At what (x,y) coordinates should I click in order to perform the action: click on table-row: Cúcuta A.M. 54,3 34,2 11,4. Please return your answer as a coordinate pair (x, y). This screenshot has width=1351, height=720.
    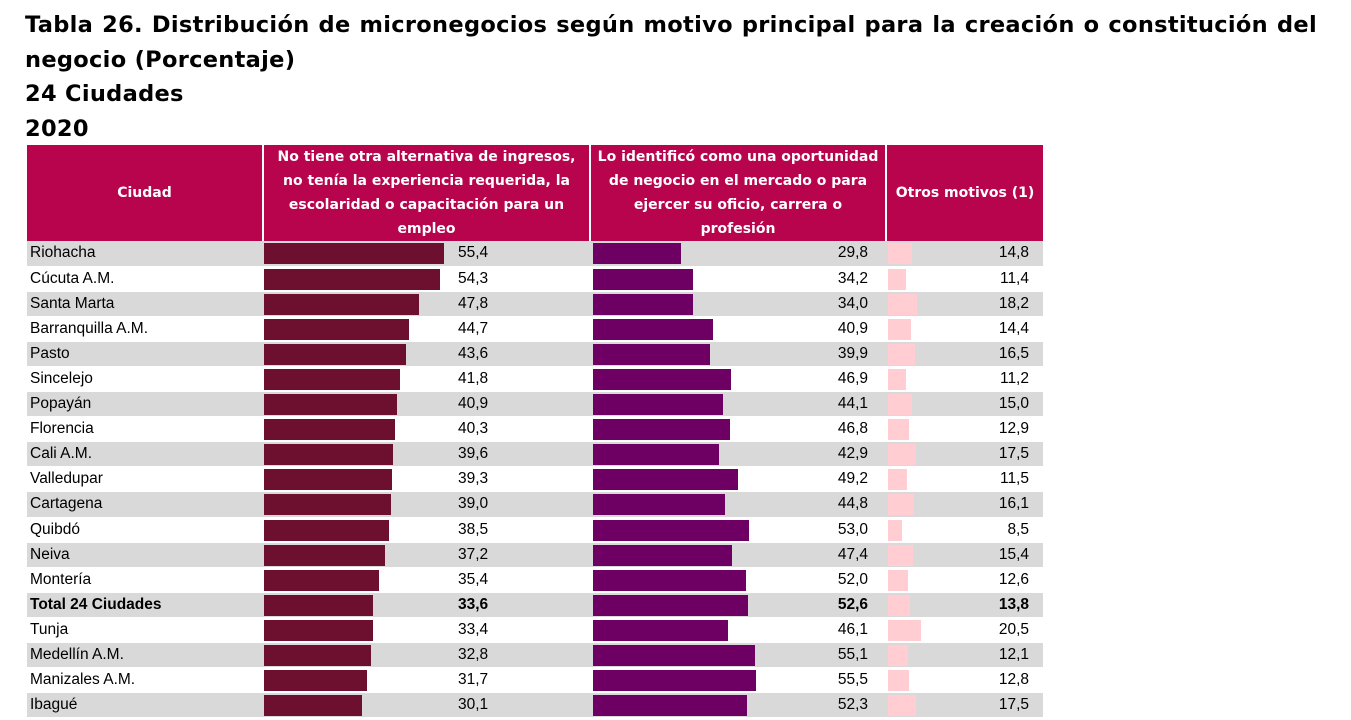
    Looking at the image, I should click on (535, 279).